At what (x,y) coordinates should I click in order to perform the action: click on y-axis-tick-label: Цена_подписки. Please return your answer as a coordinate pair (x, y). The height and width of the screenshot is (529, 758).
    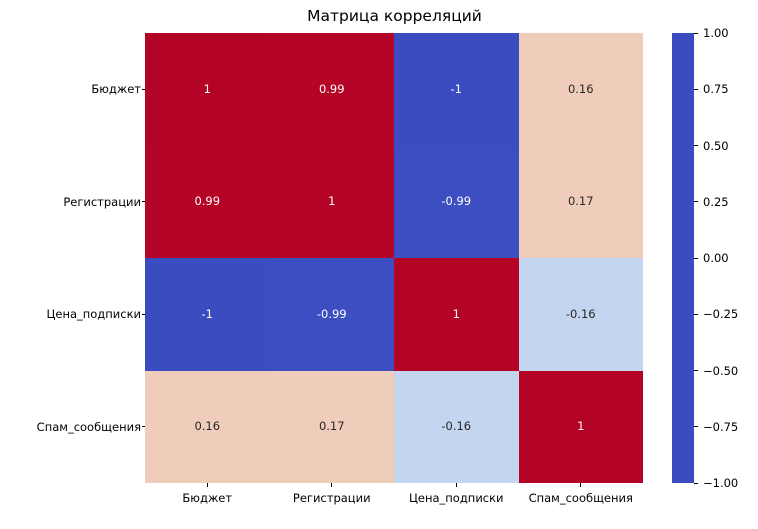
    Looking at the image, I should click on (72, 314).